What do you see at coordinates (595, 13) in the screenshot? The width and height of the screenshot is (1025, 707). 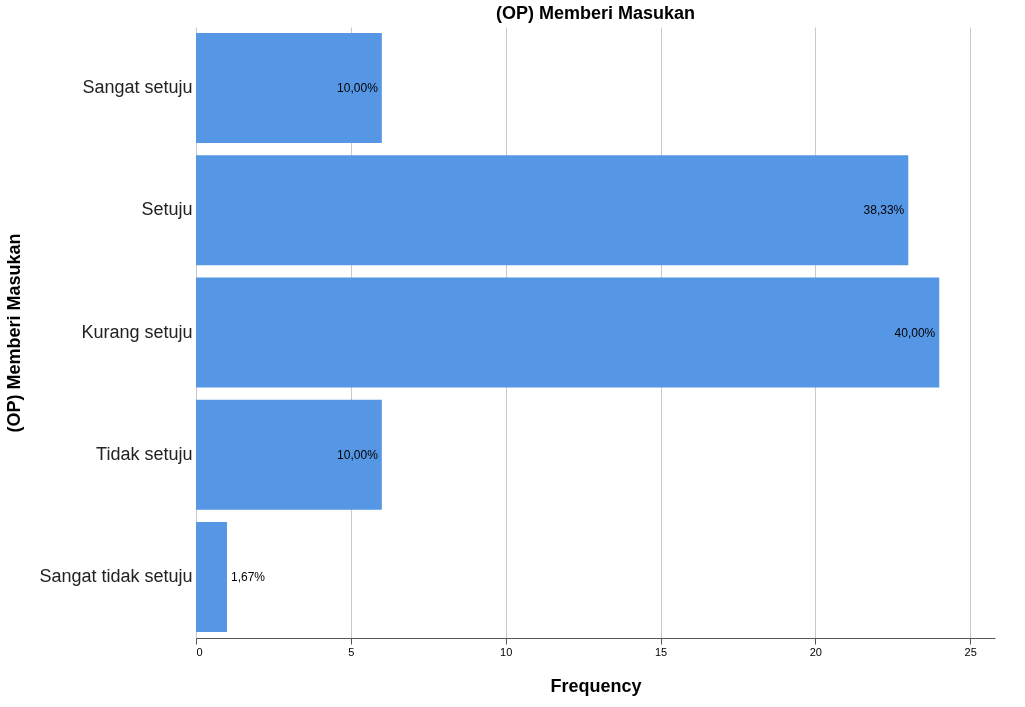 I see `chart-title: (OP) Memberi Masukan` at bounding box center [595, 13].